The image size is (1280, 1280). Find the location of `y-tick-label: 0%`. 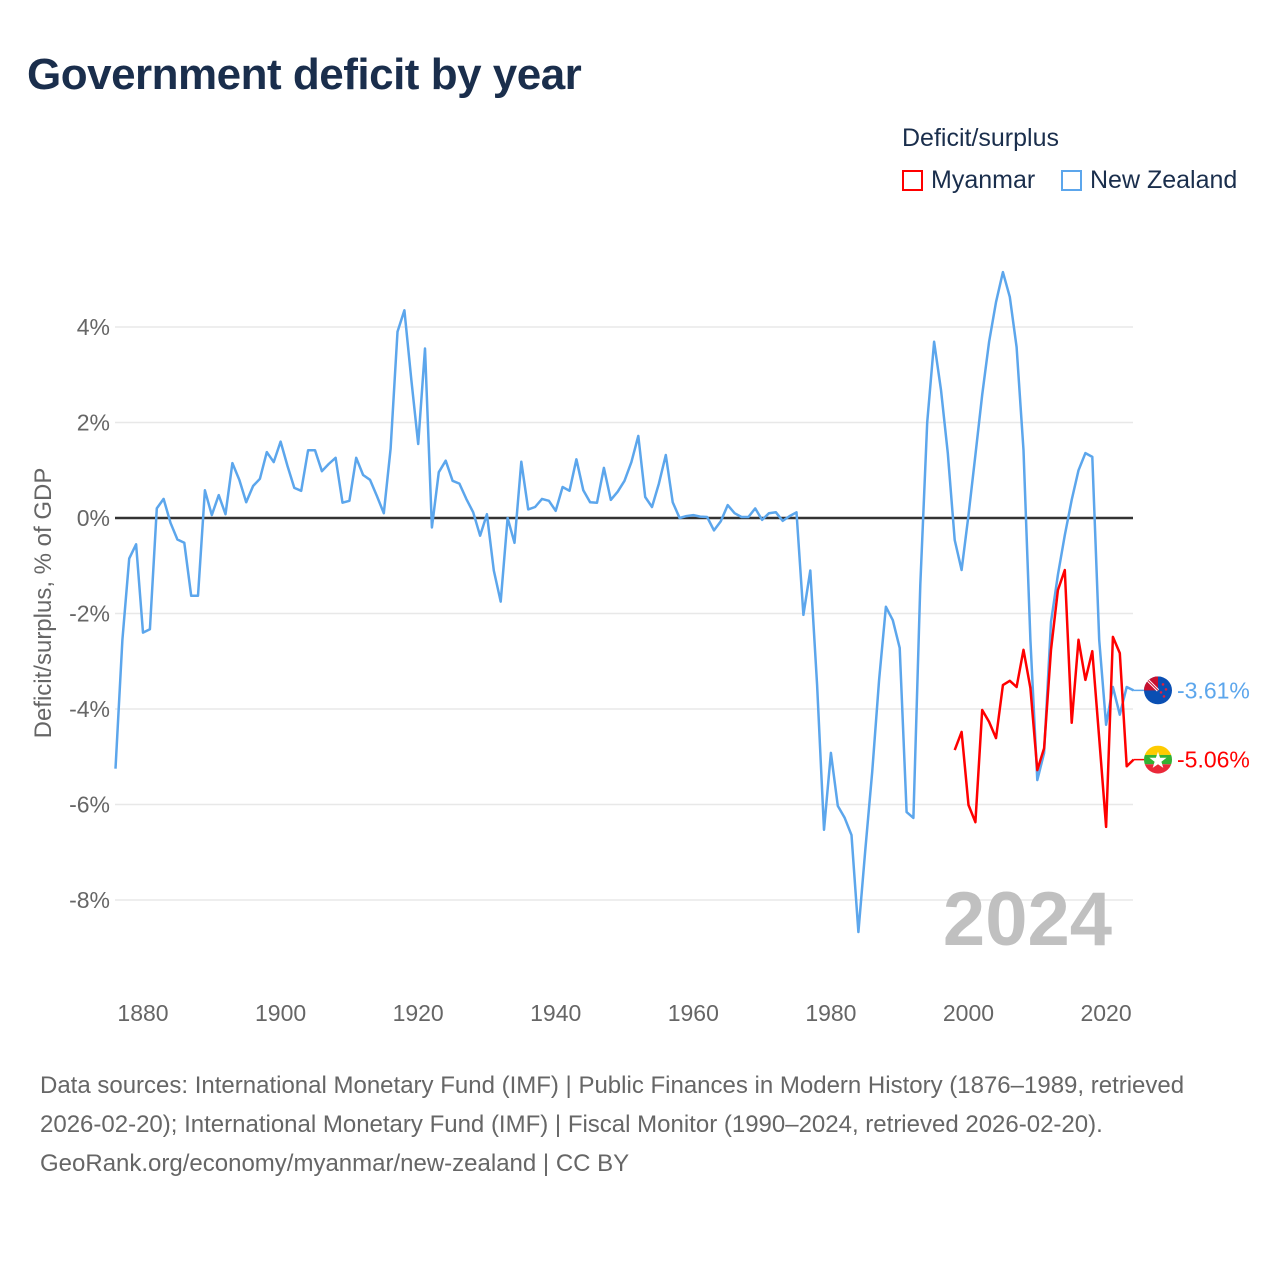

y-tick-label: 0% is located at coordinates (93, 518).